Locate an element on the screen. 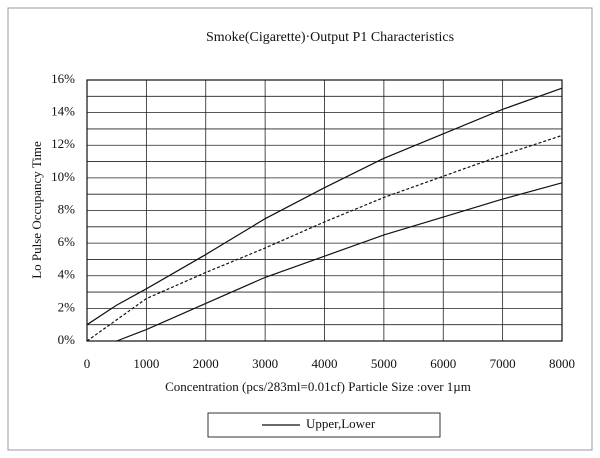  y-tick-label: 6% is located at coordinates (67, 241).